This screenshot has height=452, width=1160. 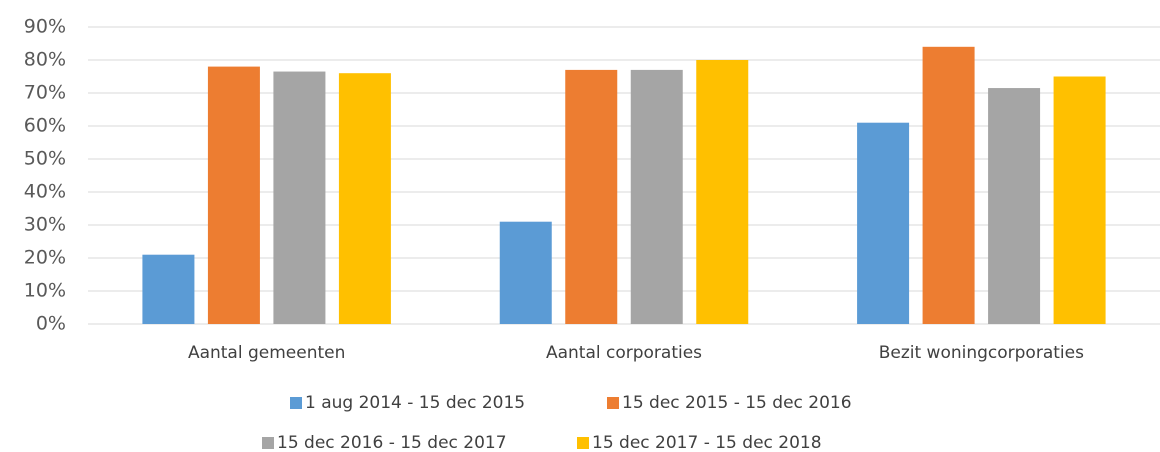 I want to click on y-tick-label: 10%, so click(x=45, y=291).